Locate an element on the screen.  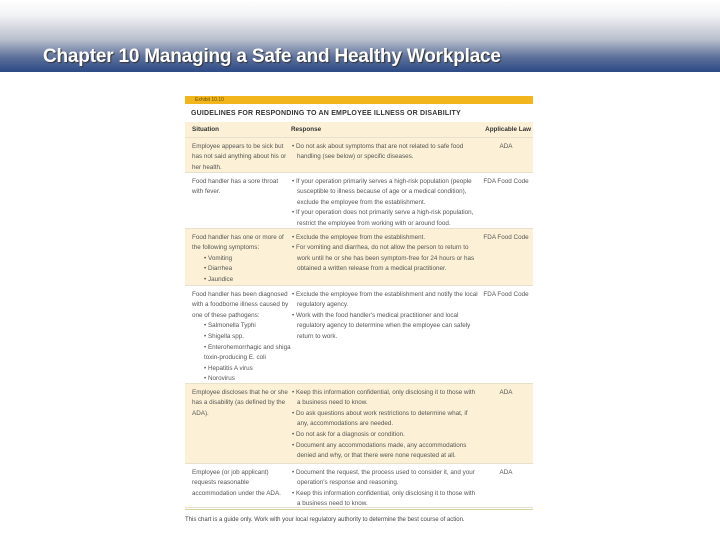
header-situation: Situation is located at coordinates (205, 129).